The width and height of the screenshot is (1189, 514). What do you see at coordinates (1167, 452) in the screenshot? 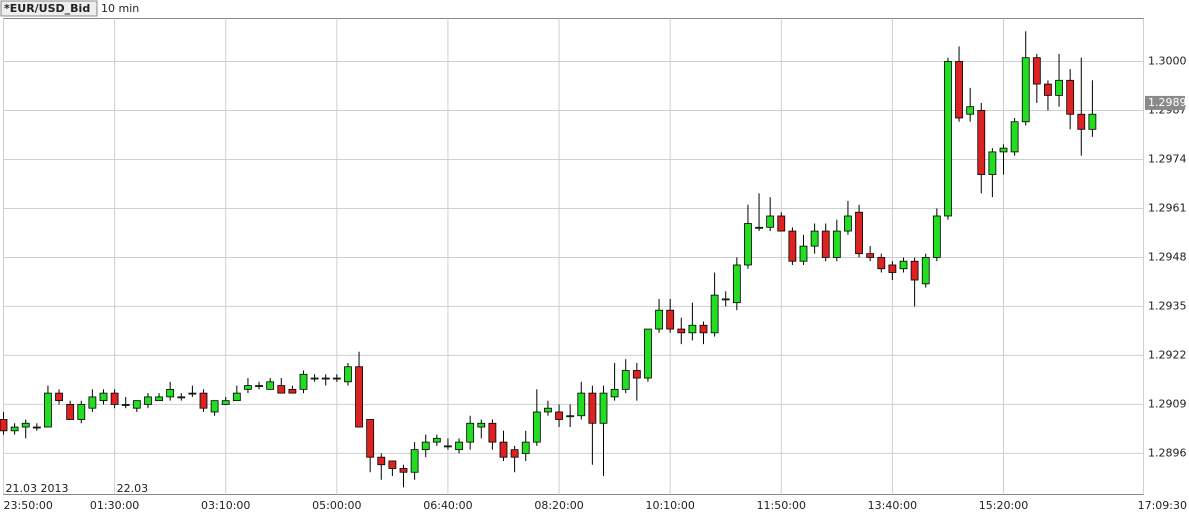
I see `y-tick-label: 1.2896` at bounding box center [1167, 452].